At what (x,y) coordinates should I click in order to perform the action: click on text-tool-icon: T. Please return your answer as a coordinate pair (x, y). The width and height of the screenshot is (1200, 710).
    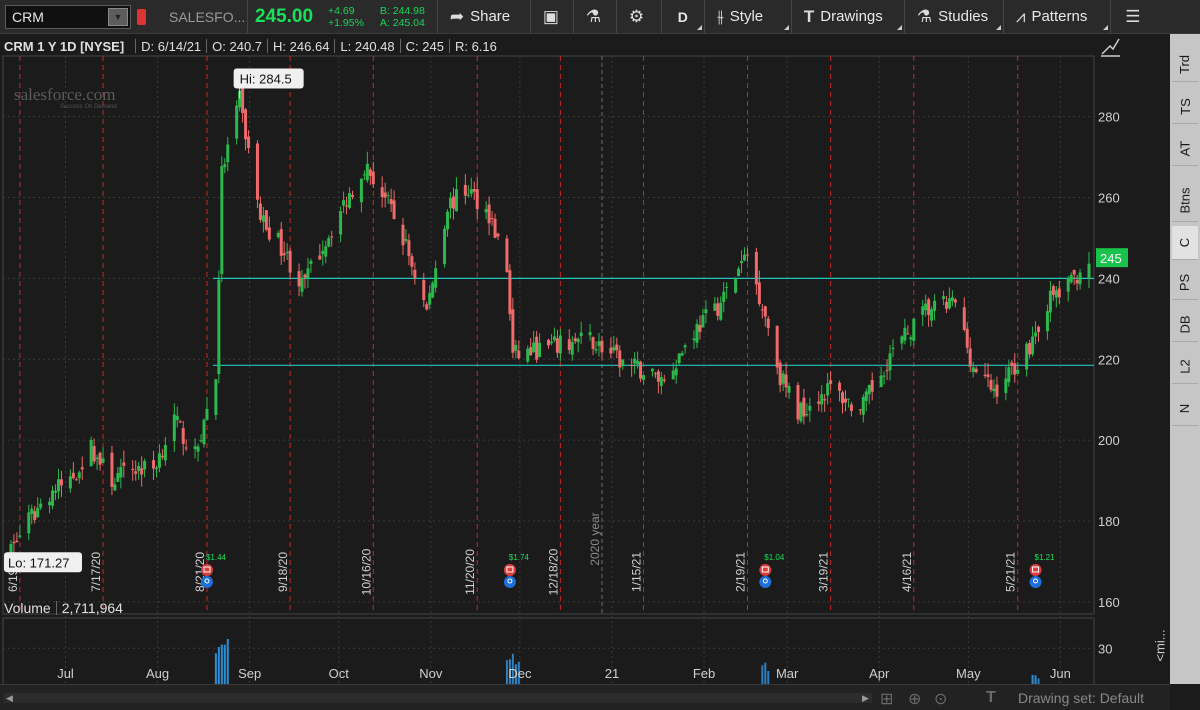
    Looking at the image, I should click on (991, 697).